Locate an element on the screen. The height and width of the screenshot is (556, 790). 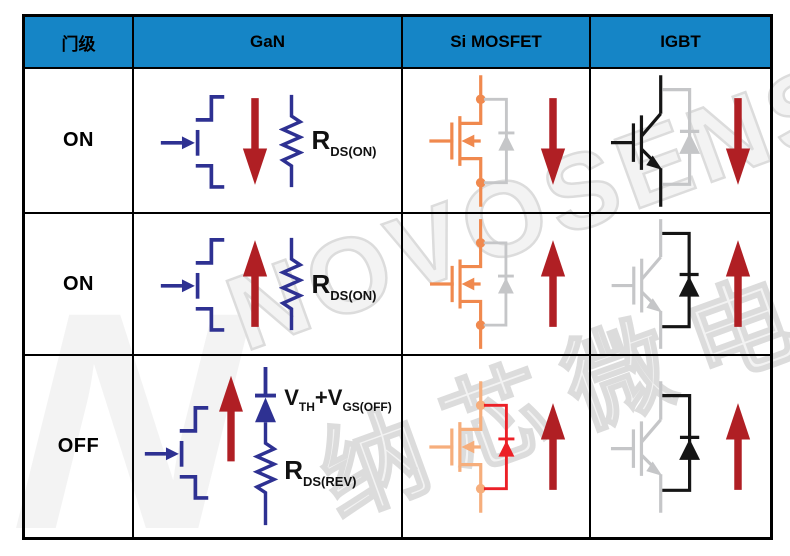
rdsrev-label: RDS(REV) is located at coordinates (320, 471).